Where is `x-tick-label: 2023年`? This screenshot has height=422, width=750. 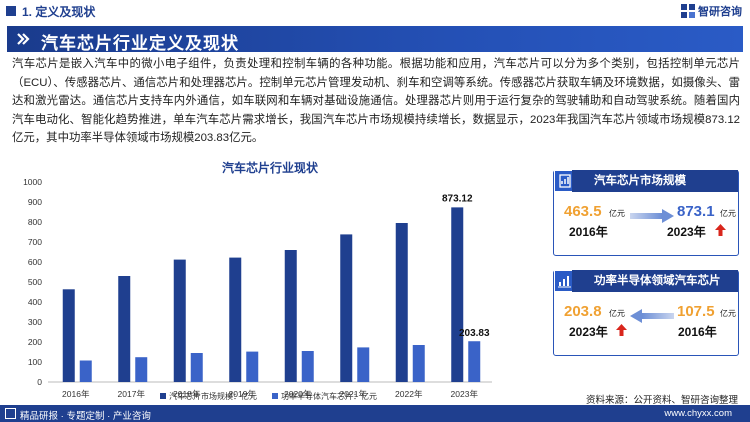 x-tick-label: 2023年 is located at coordinates (465, 394).